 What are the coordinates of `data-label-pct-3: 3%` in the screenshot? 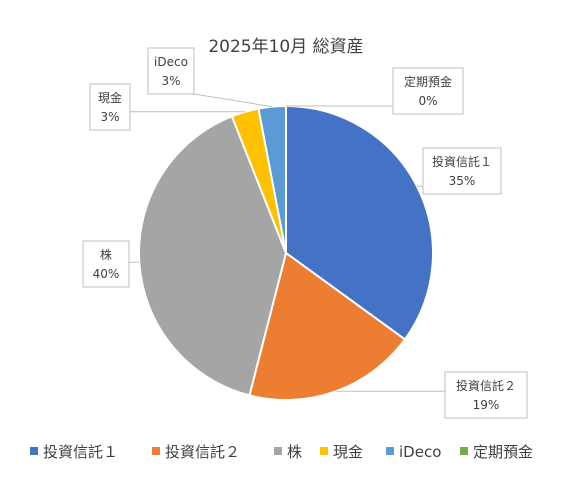 It's located at (109, 117).